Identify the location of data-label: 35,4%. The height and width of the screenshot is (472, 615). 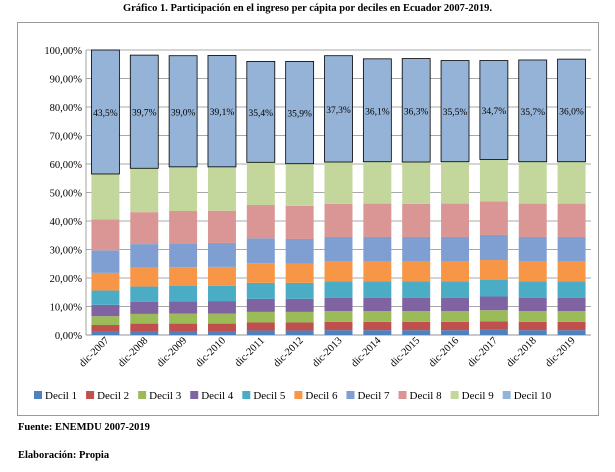
(261, 114).